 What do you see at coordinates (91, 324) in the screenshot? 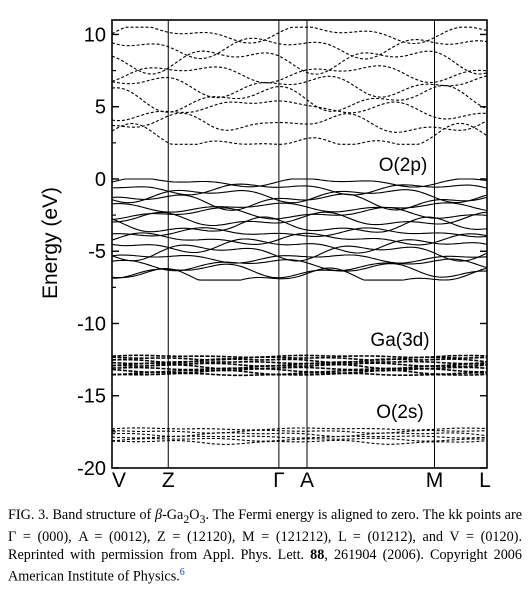
I see `y-tick-label: -10` at bounding box center [91, 324].